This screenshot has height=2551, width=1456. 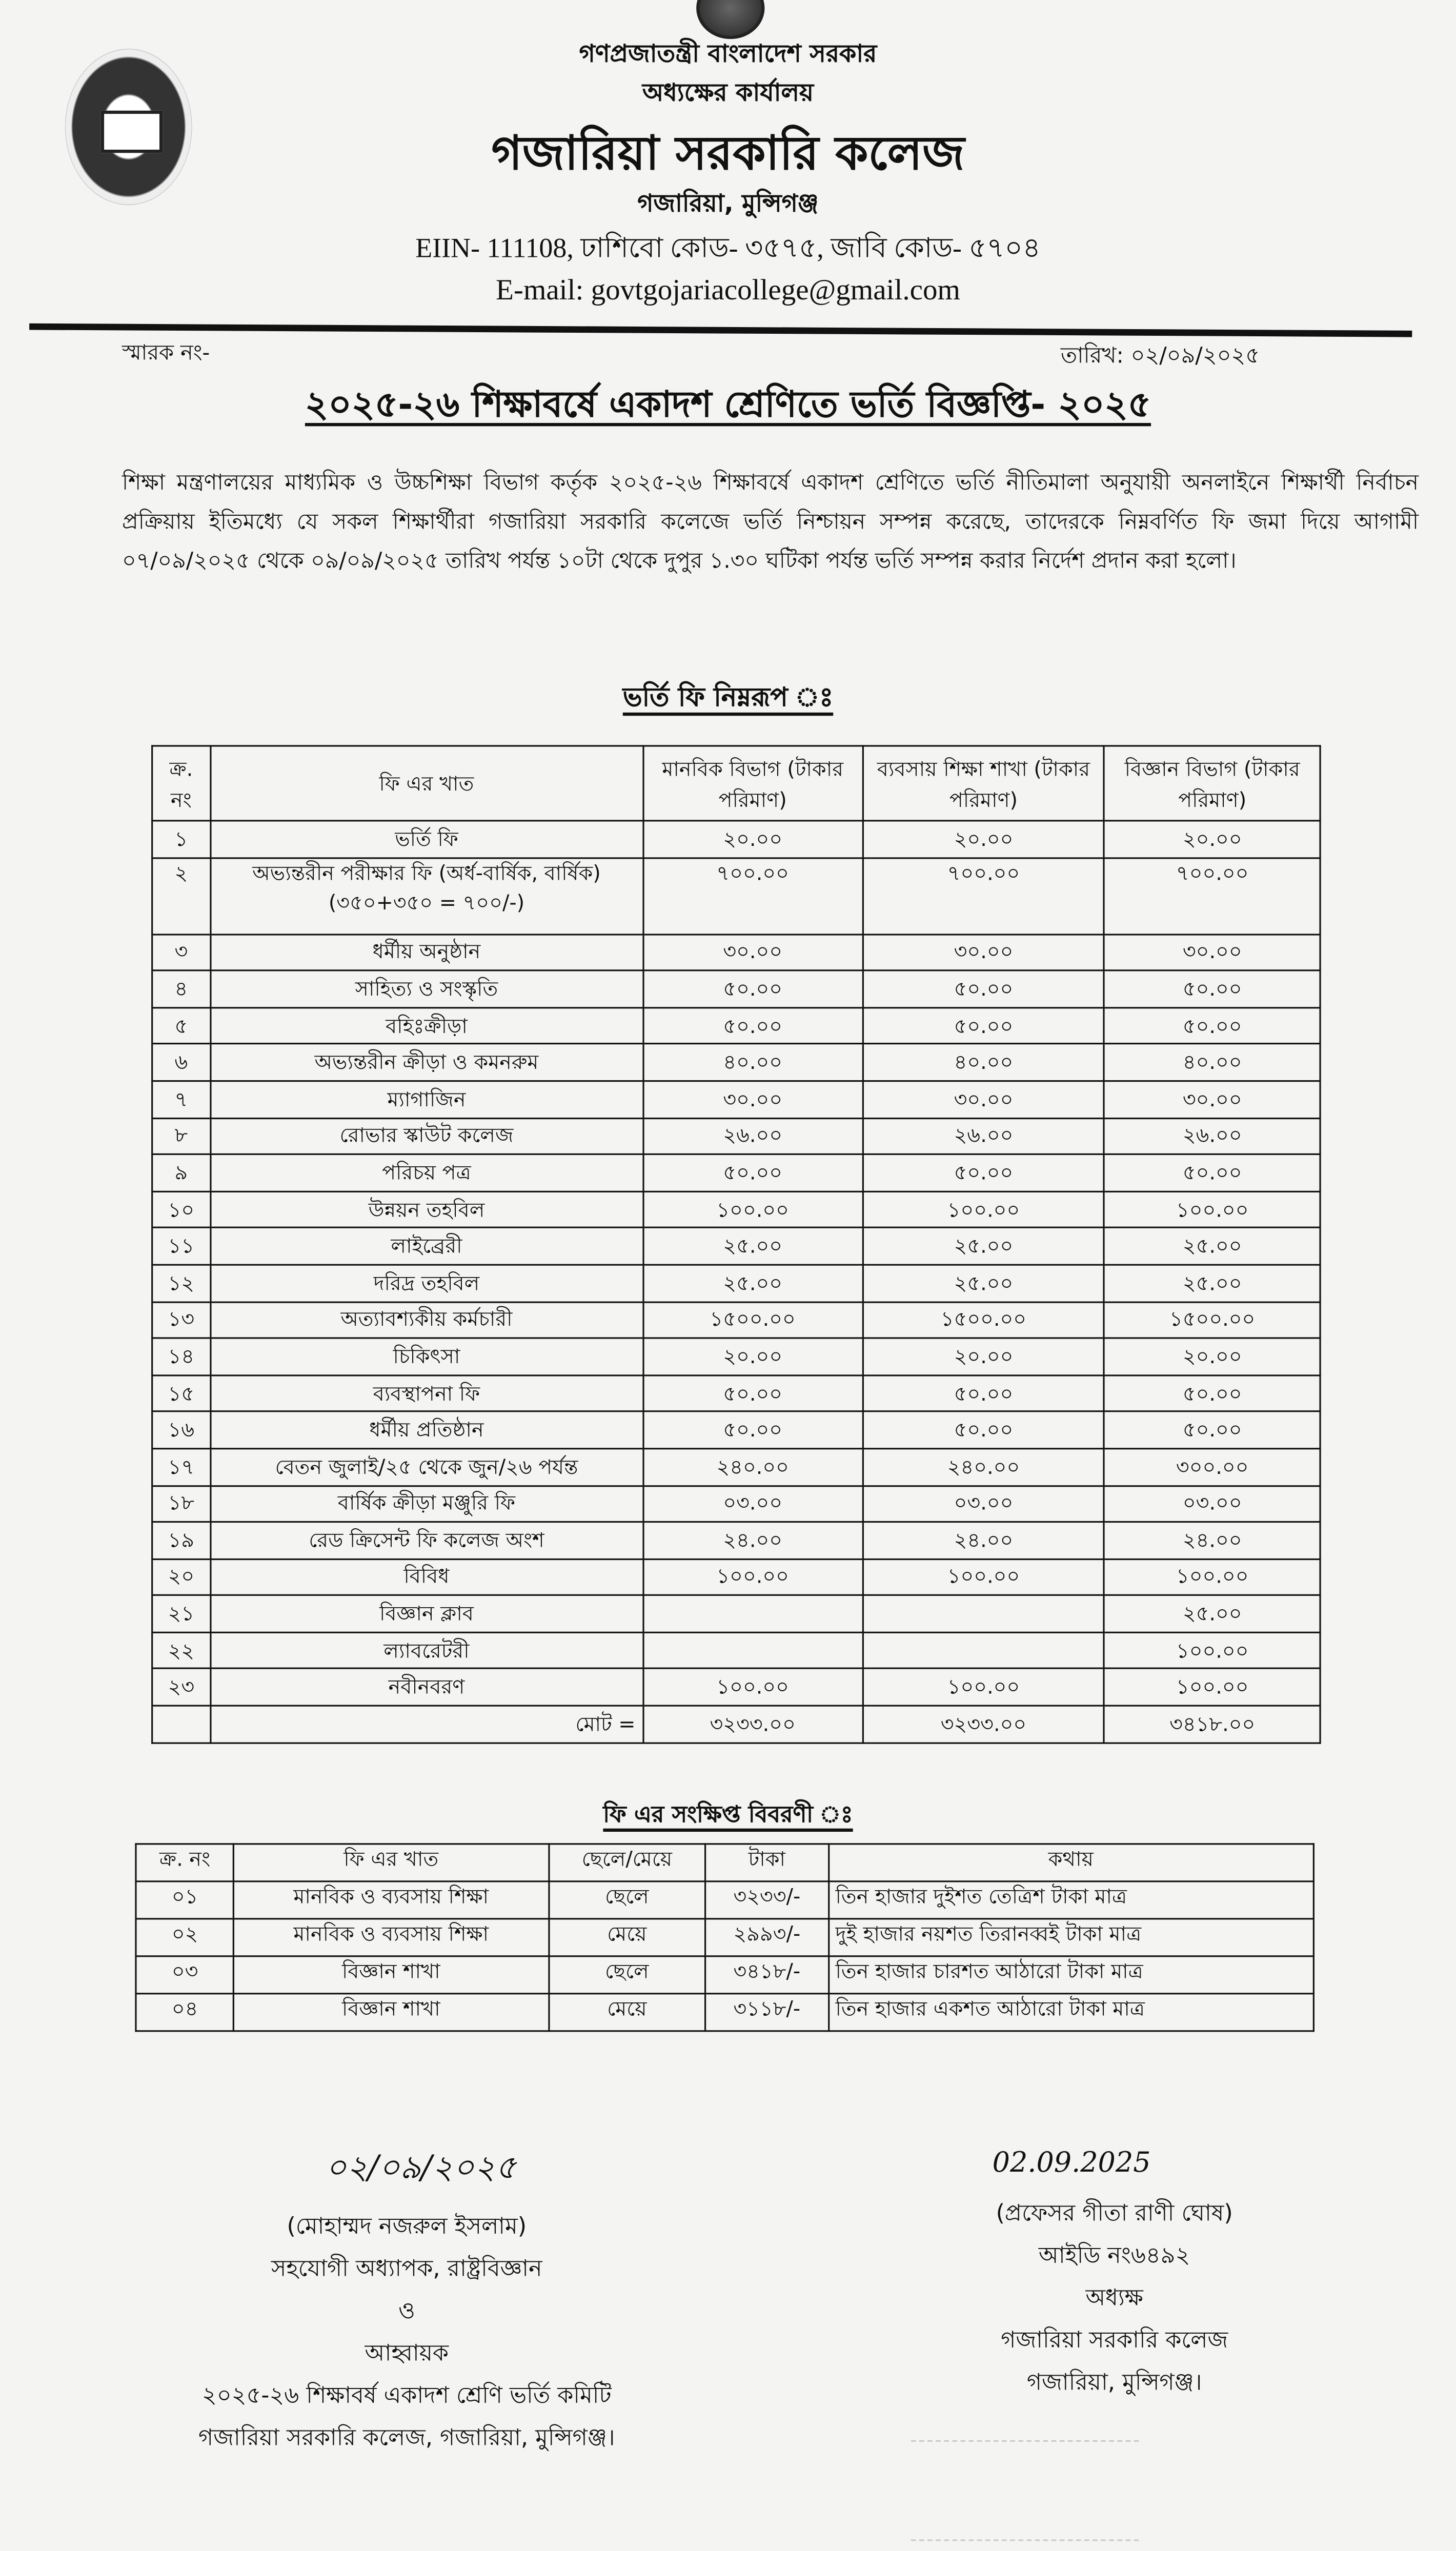 I want to click on total-row: মোট = ৩২৩৩.০০ ৩২৩৩.০০ ৩৪১৮.০০, so click(x=736, y=1725).